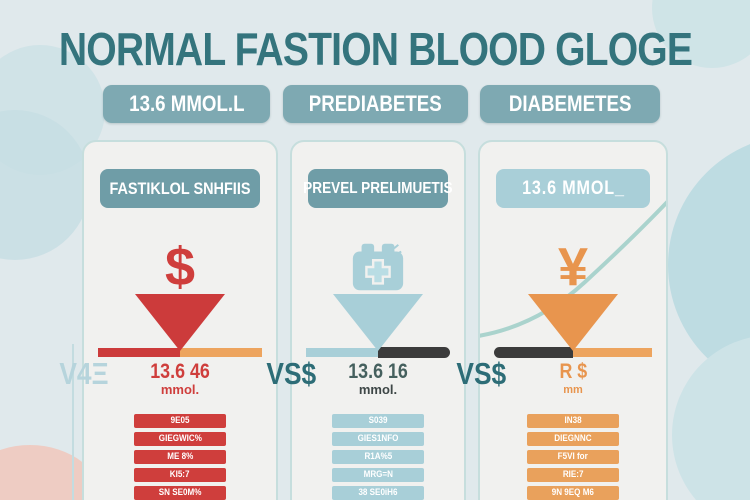 The width and height of the screenshot is (750, 500). I want to click on stat-row: F5VI for, so click(573, 457).